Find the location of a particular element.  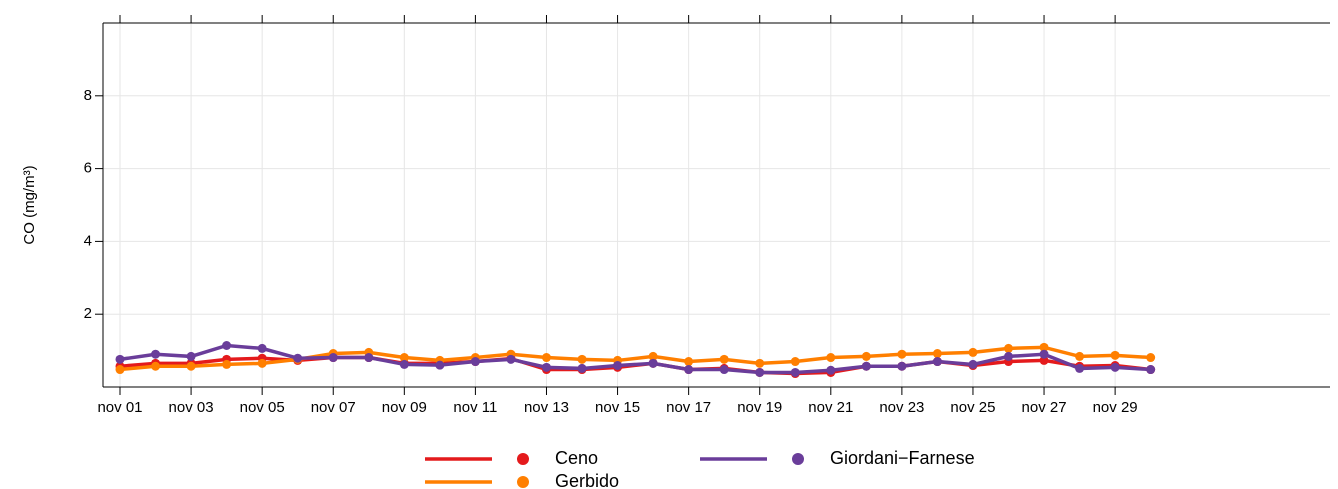

y-tick-label: 2 is located at coordinates (88, 313).